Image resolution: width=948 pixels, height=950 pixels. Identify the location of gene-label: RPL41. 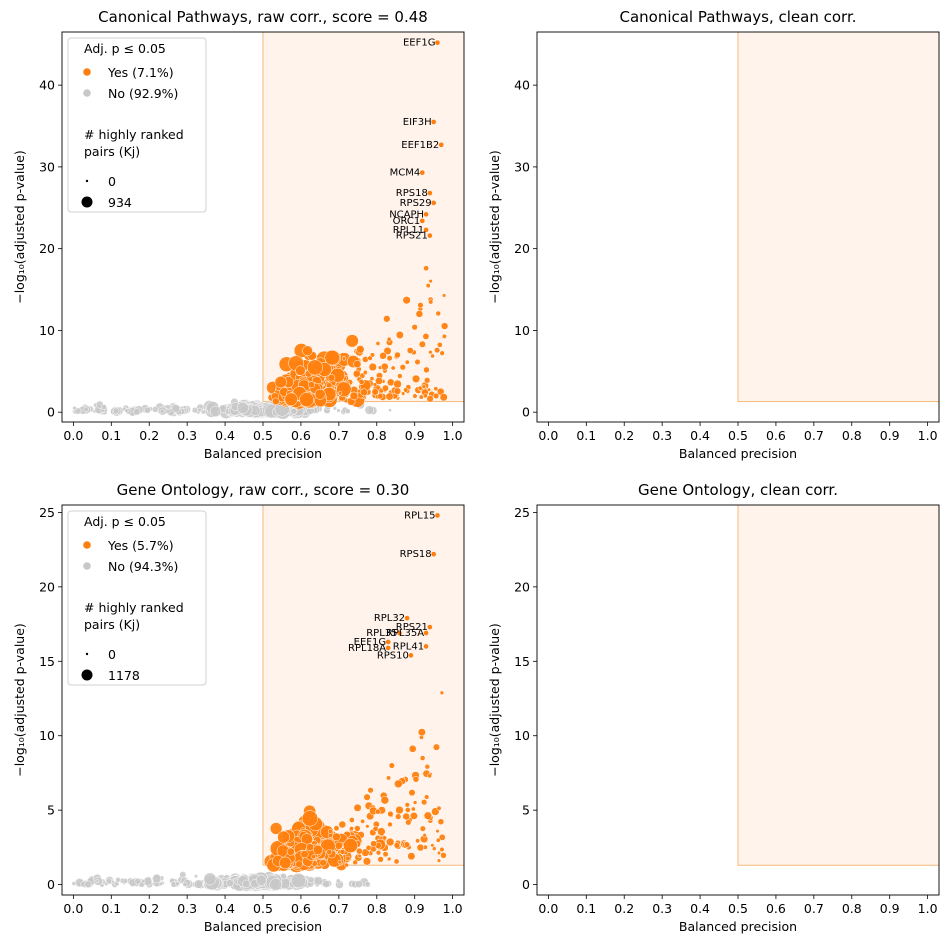
(408, 646).